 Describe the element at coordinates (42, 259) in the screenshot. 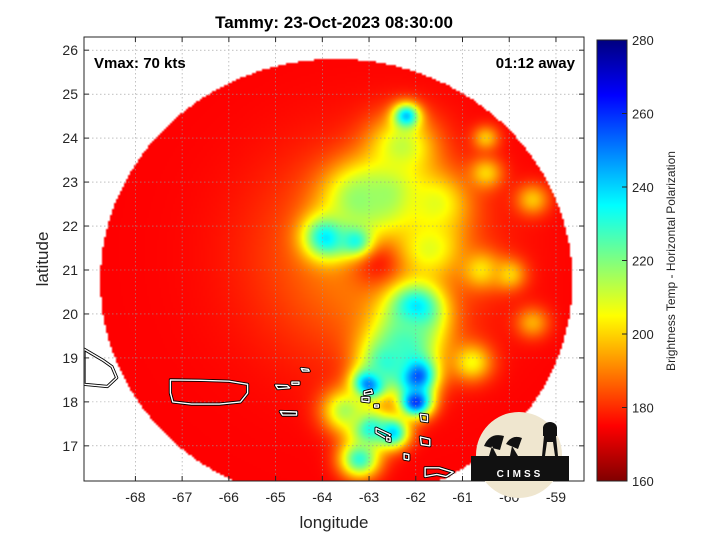

I see `y-axis-label: latitude` at that location.